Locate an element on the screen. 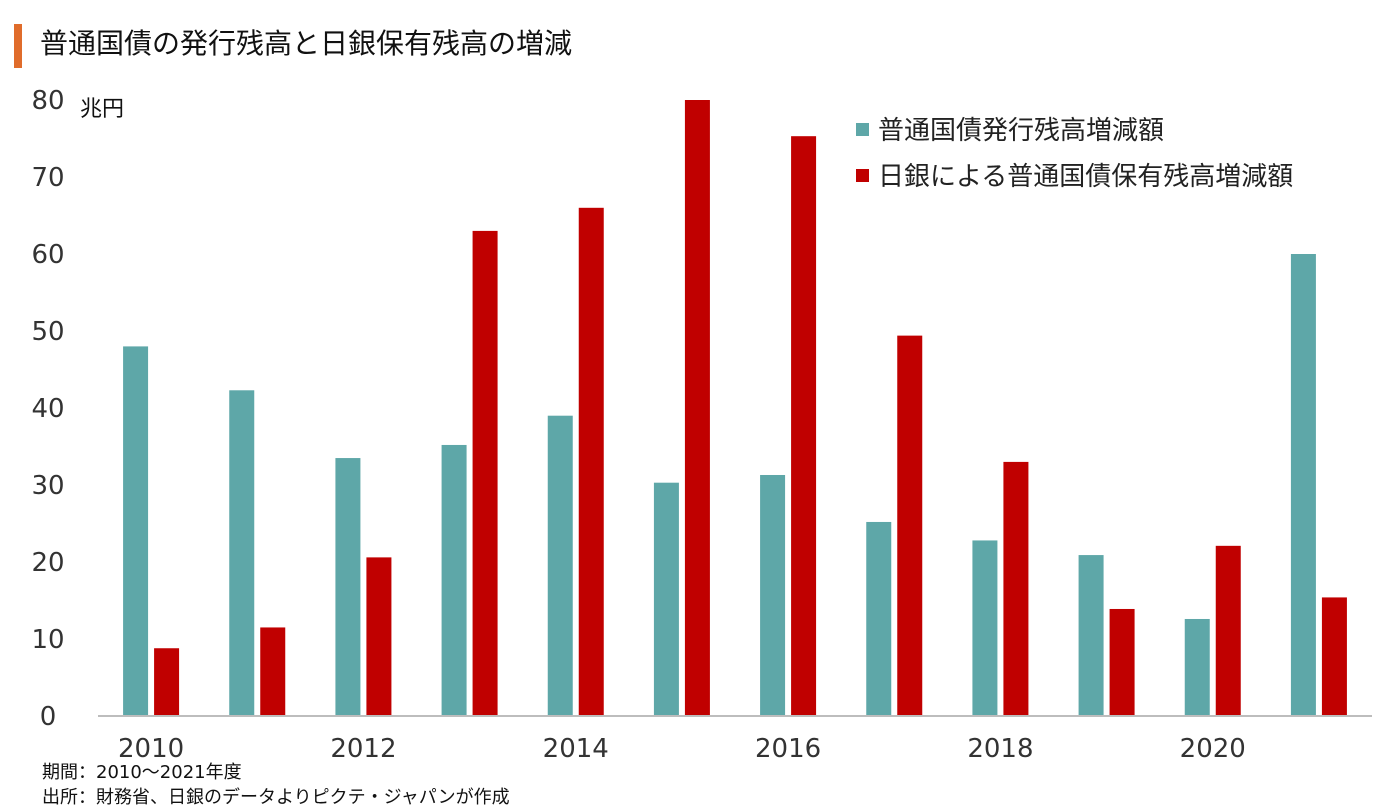 The image size is (1396, 812). y-tick-label: 10 is located at coordinates (47, 640).